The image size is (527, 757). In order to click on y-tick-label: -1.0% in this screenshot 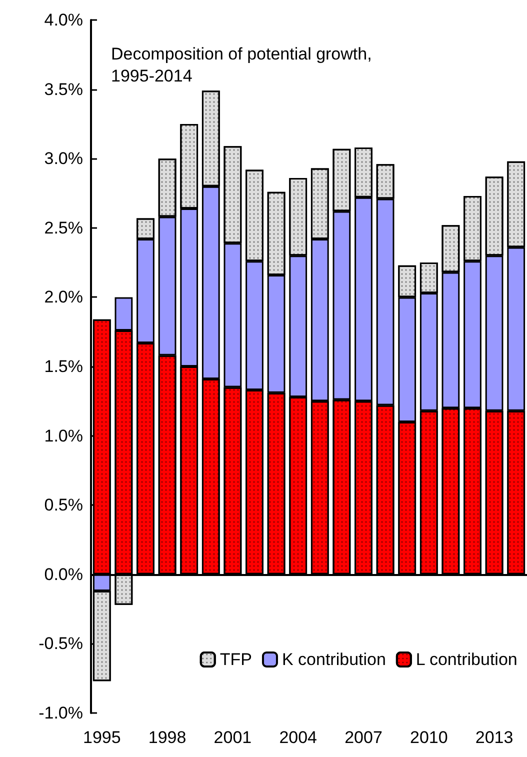, I will do `click(60, 713)`.